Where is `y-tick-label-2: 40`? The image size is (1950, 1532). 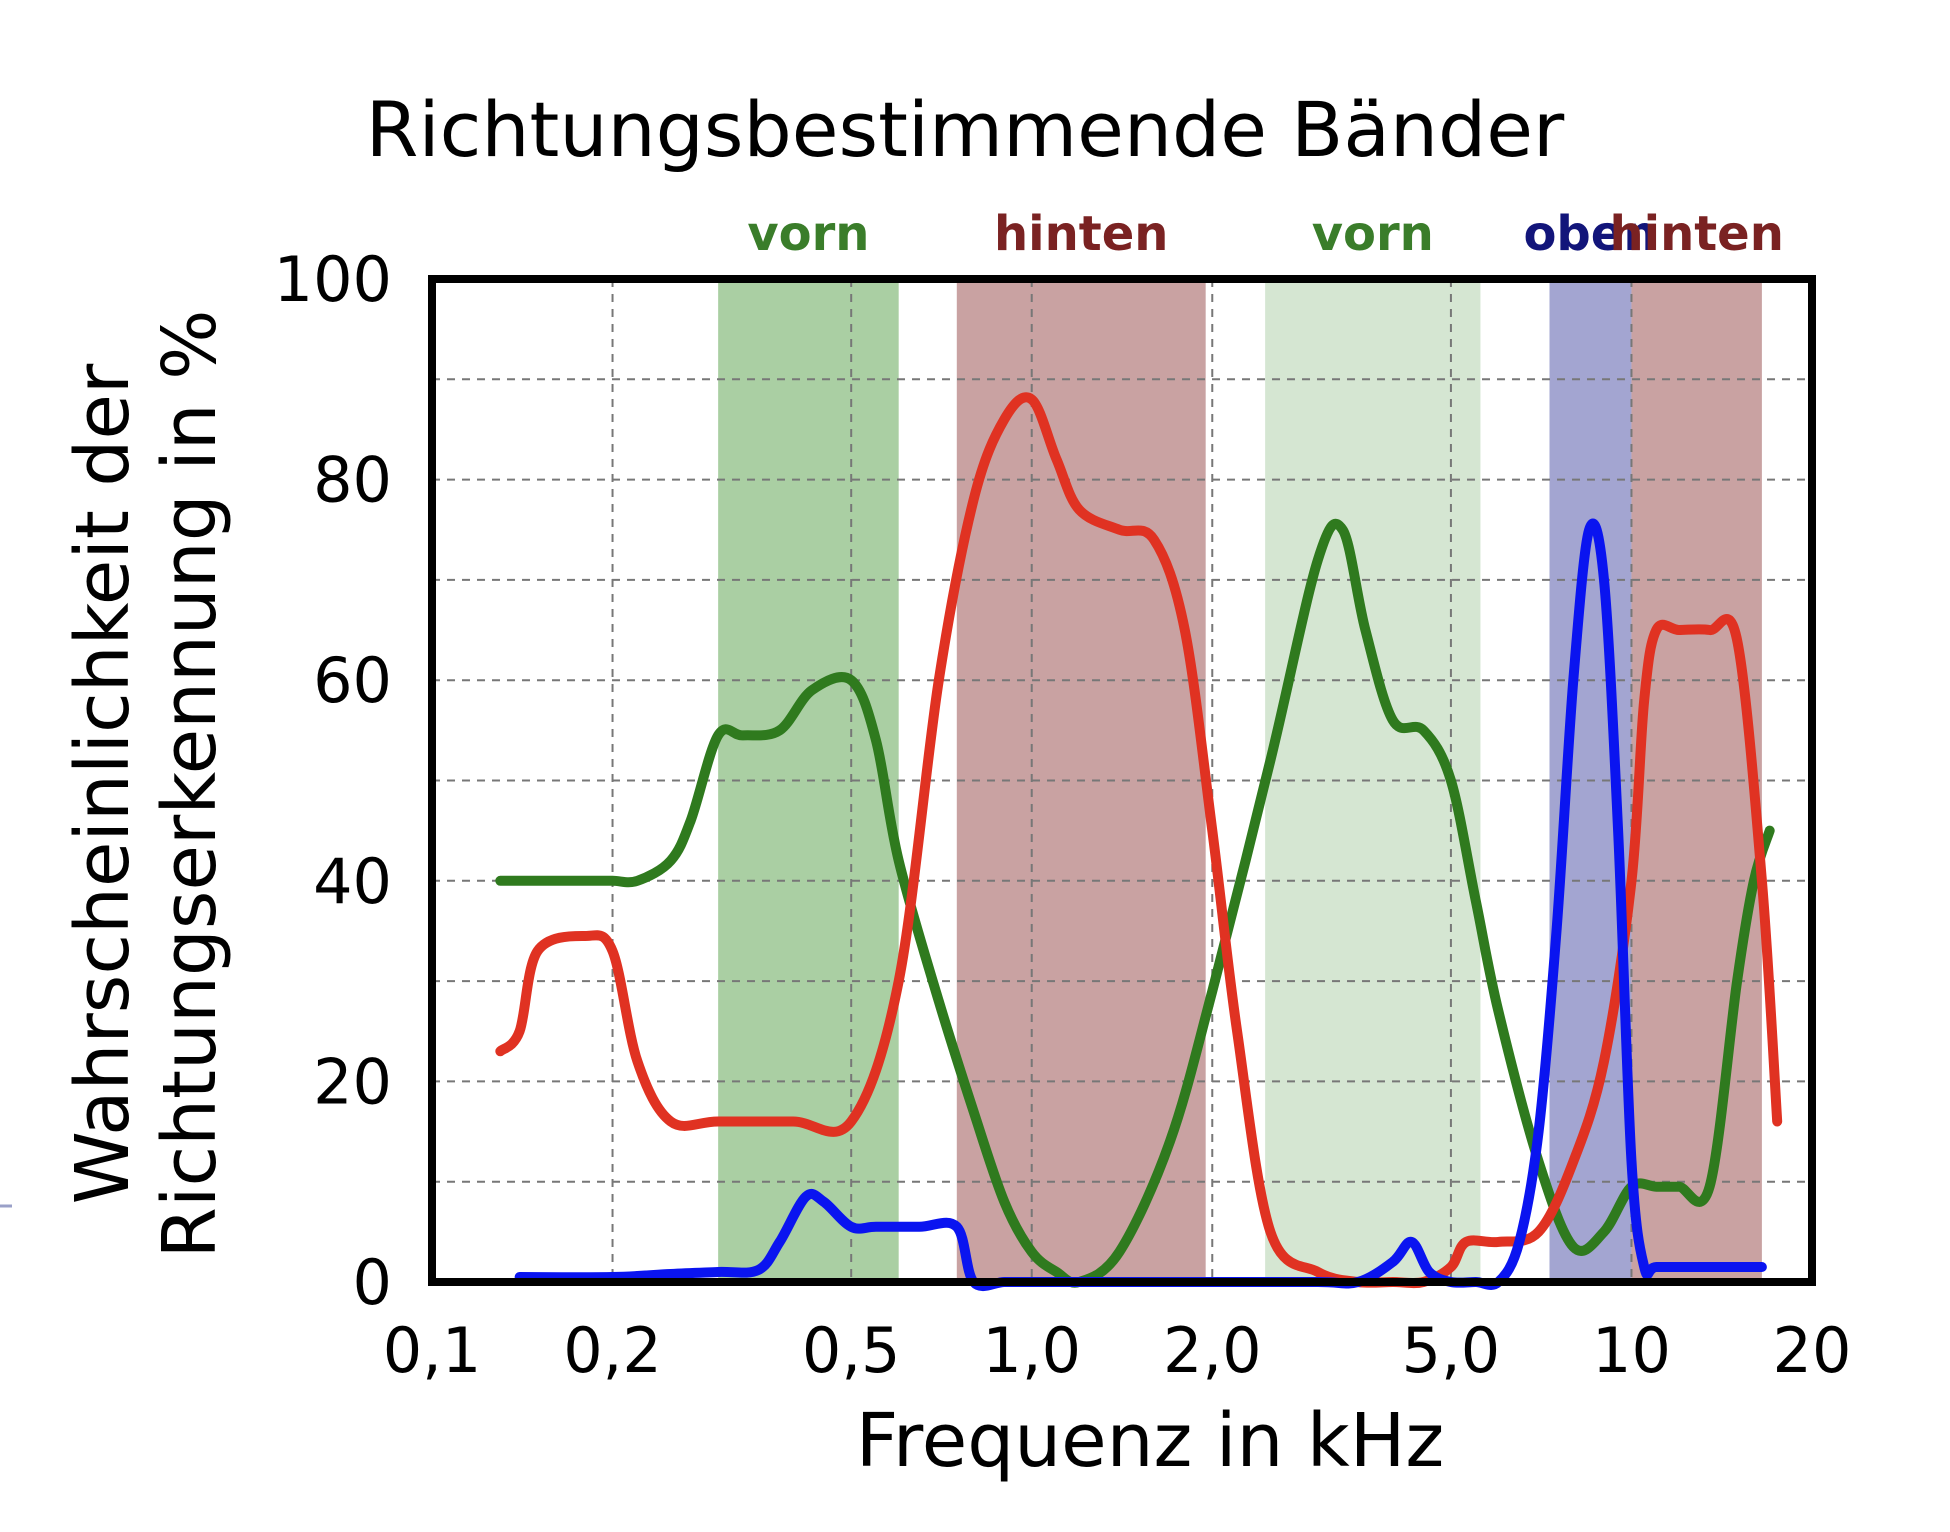 y-tick-label-2: 40 is located at coordinates (352, 881).